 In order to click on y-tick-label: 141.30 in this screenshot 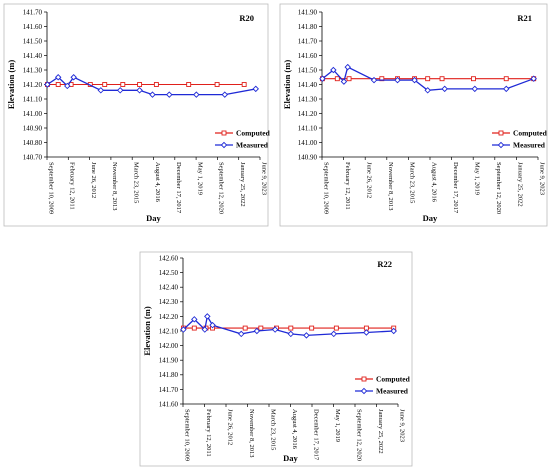, I will do `click(308, 99)`.